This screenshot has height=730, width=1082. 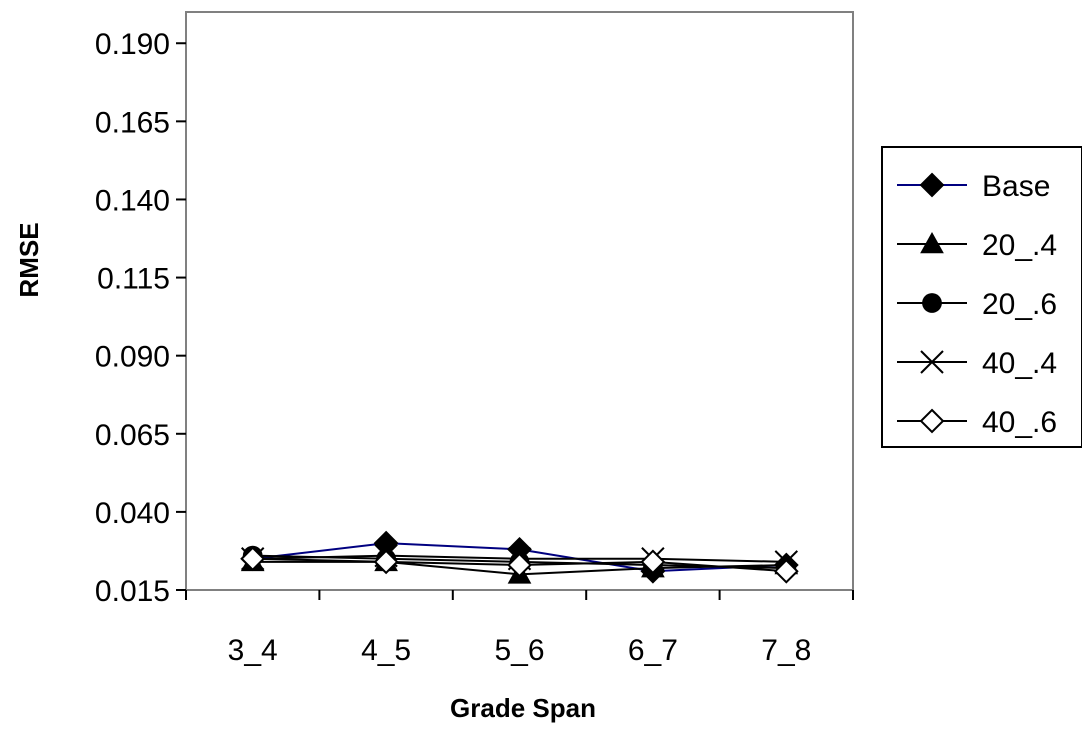 I want to click on y-axis-title: RMSE, so click(x=29, y=259).